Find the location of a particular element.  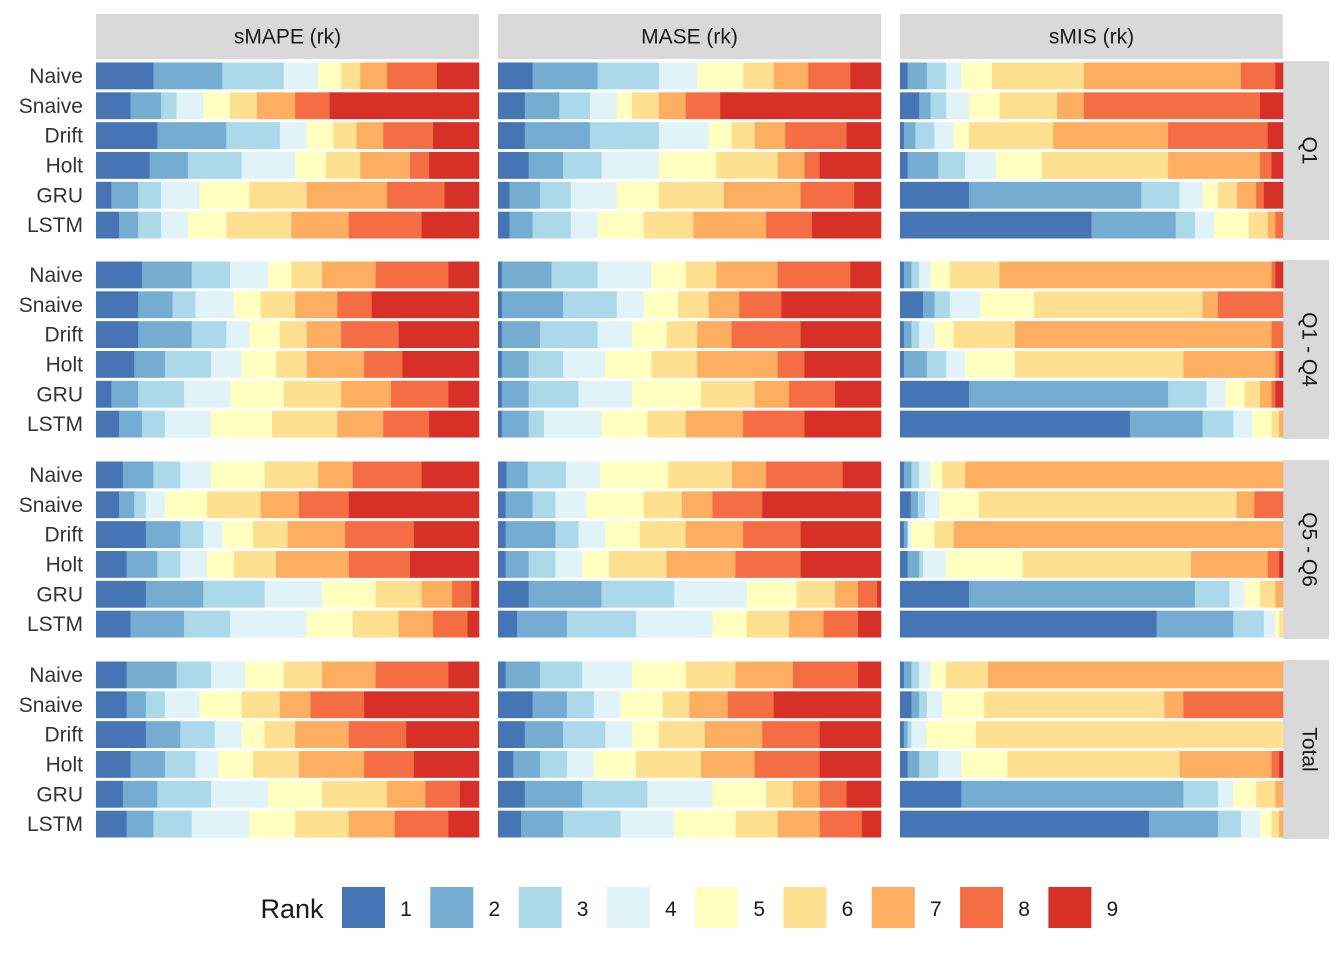

method-label-holt: Holt is located at coordinates (65, 364).